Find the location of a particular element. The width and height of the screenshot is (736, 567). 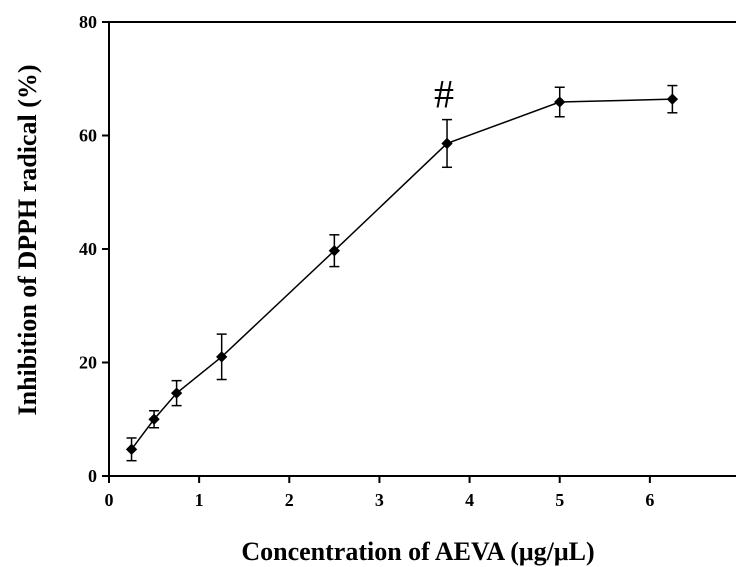

y-tick-label: 60 is located at coordinates (88, 136).